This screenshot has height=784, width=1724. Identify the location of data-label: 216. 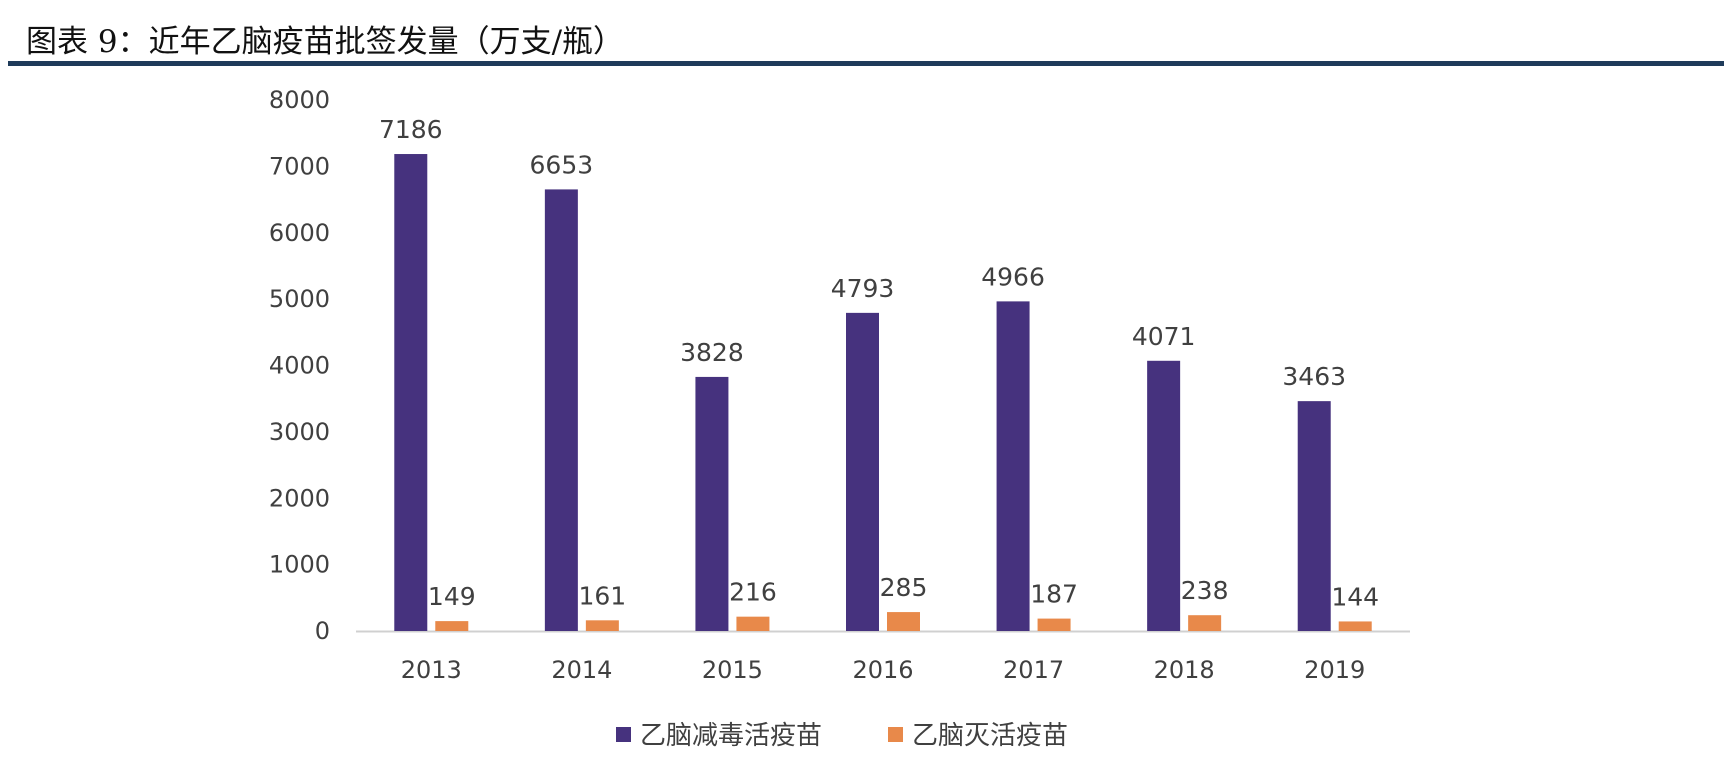
(753, 592).